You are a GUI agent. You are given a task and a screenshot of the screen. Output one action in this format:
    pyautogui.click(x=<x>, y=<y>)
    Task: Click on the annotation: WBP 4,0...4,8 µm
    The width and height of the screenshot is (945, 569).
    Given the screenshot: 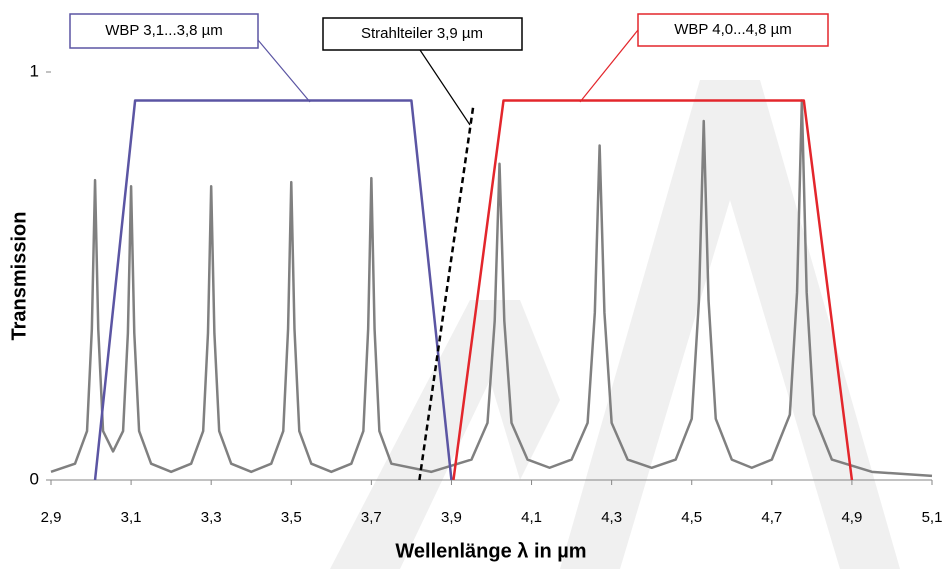 What is the action you would take?
    pyautogui.click(x=733, y=29)
    